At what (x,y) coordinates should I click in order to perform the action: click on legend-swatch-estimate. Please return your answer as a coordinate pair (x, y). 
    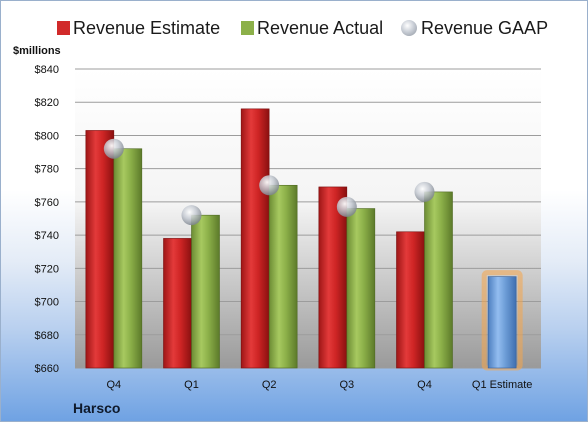
    Looking at the image, I should click on (63, 28).